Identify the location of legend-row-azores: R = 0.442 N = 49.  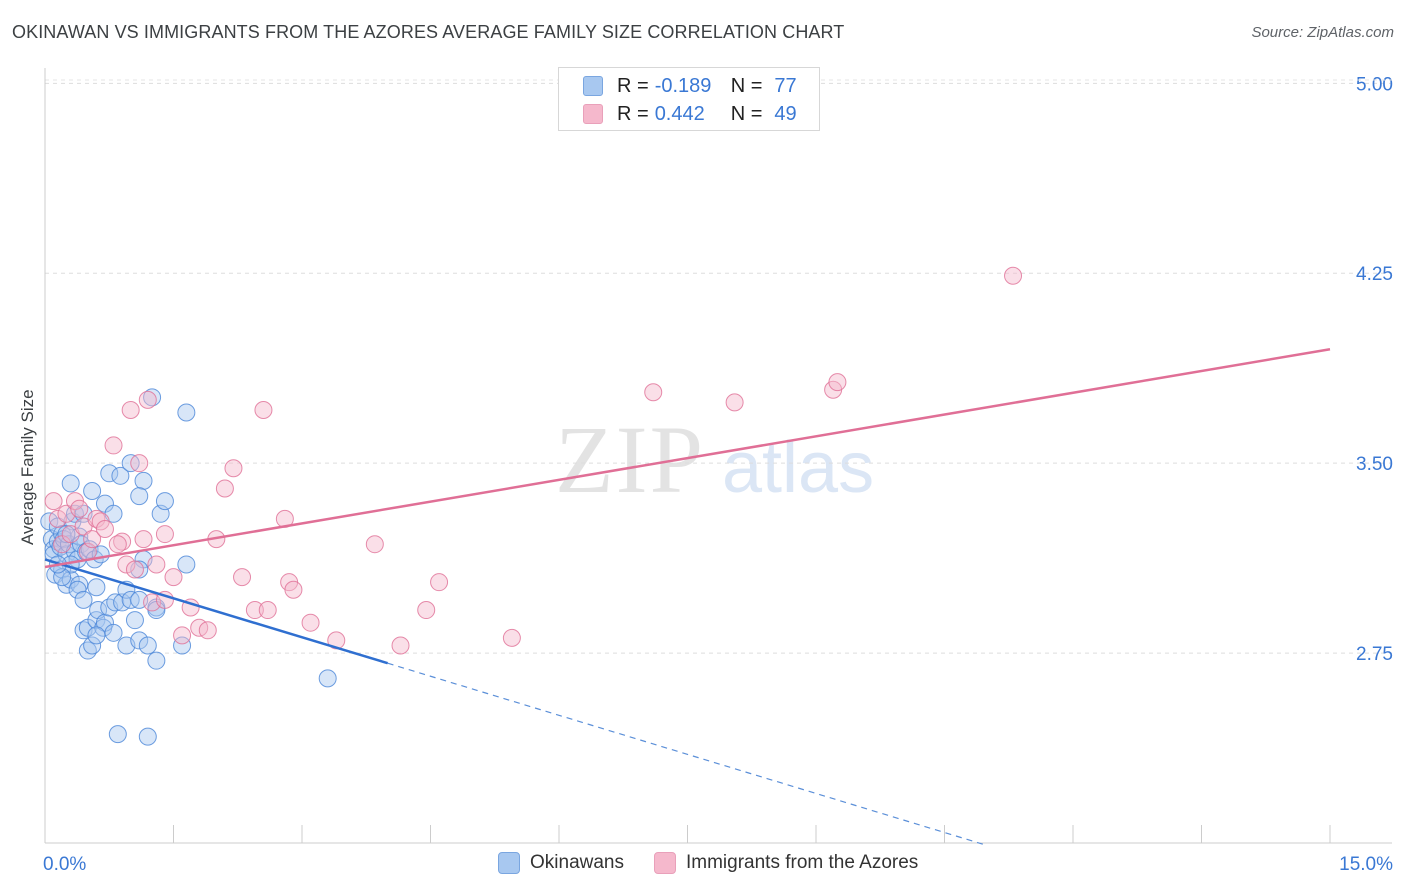
(690, 114).